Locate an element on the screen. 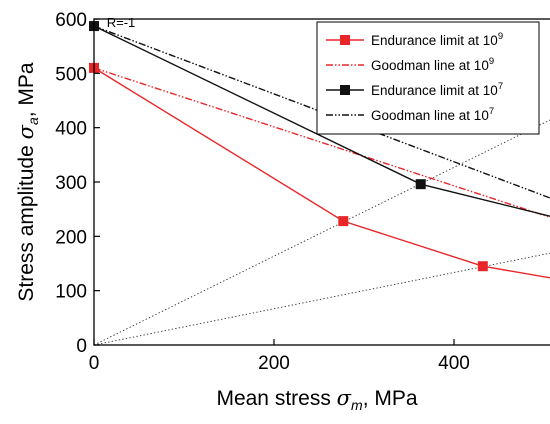 The image size is (550, 424). legend-label-sup-3: 7 is located at coordinates (491, 111).